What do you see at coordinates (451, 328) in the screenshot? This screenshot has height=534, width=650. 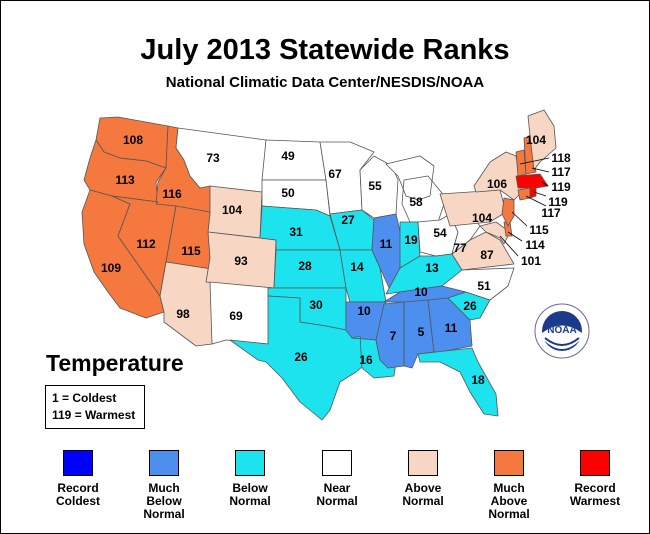 I see `rank-label-georgia: 11` at bounding box center [451, 328].